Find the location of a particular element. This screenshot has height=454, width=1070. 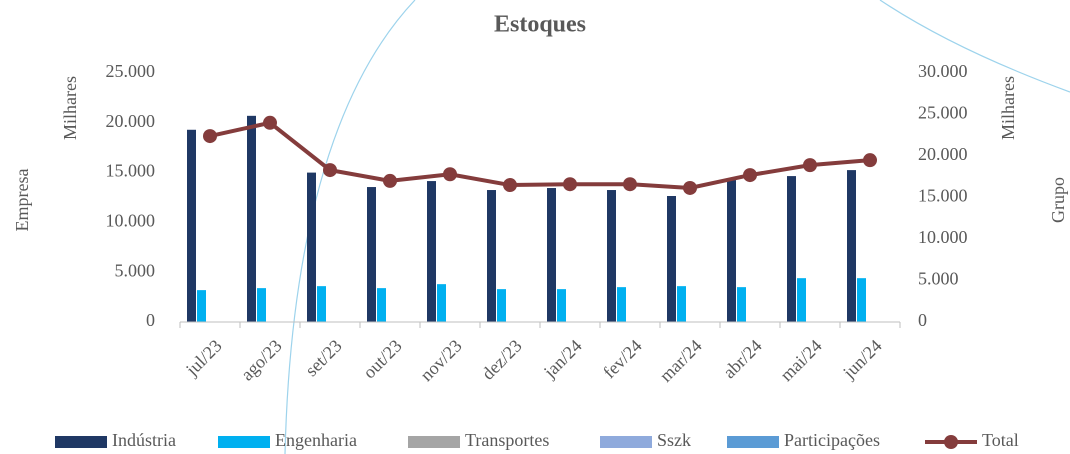

legend-label: Sszk is located at coordinates (674, 440).